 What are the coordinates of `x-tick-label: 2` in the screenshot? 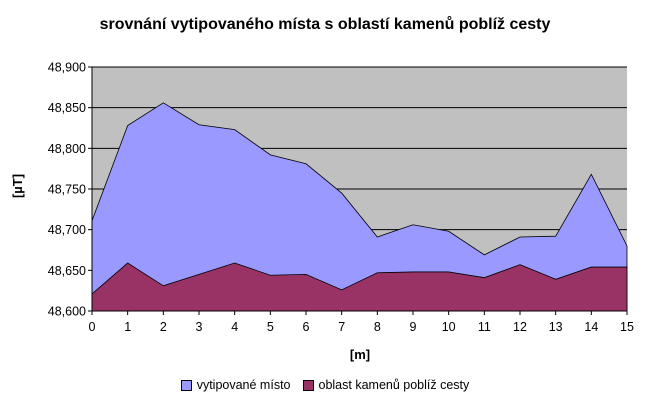 It's located at (163, 327).